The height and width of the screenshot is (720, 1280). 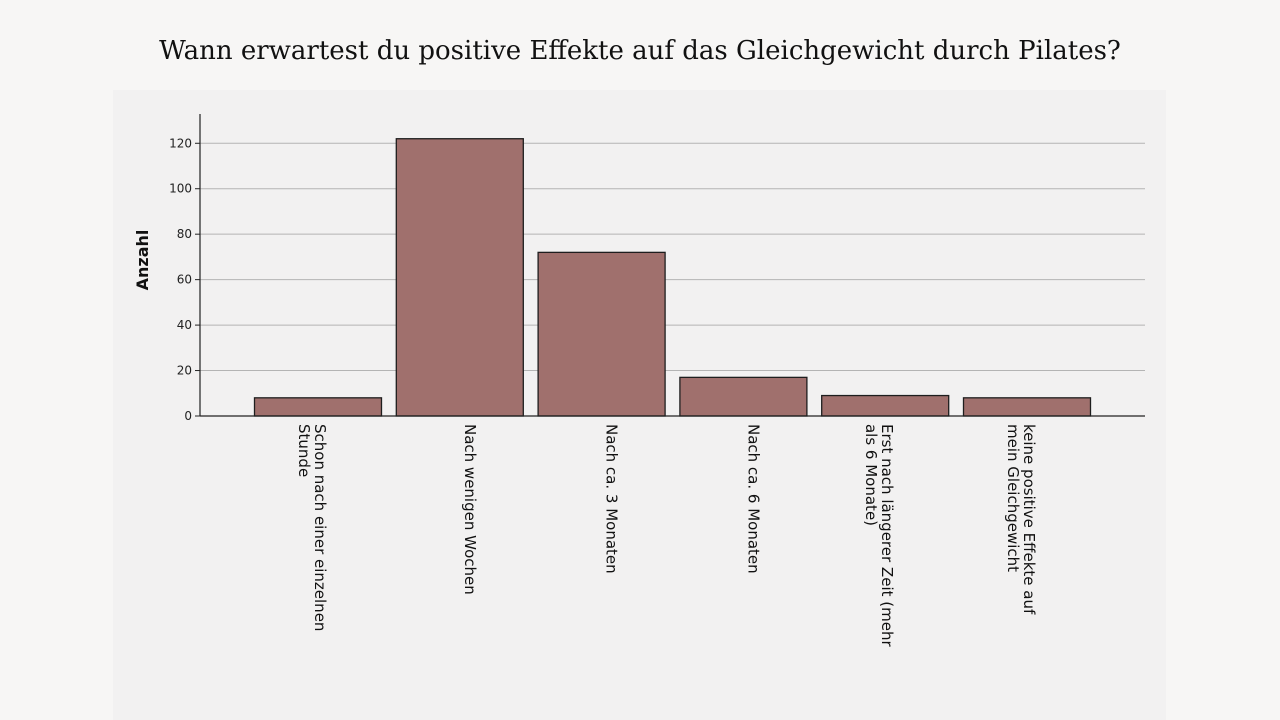 What do you see at coordinates (184, 325) in the screenshot?
I see `y-tick-label: 40` at bounding box center [184, 325].